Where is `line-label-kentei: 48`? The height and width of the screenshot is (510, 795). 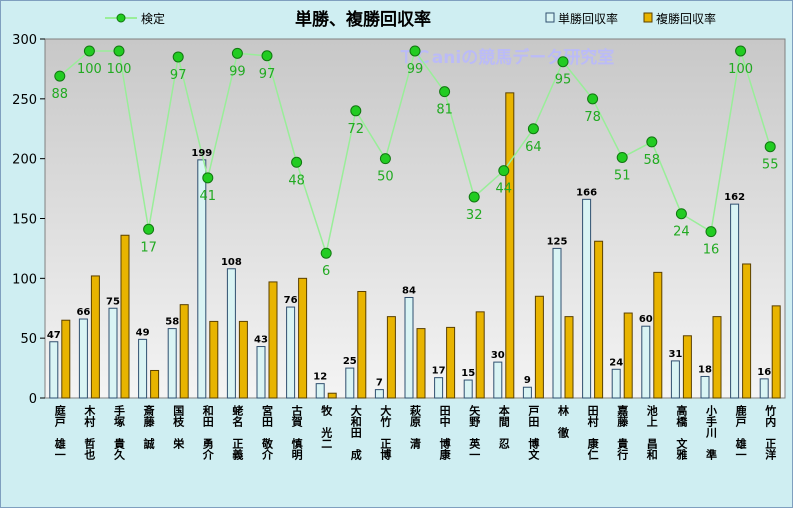
line-label-kentei: 48 is located at coordinates (296, 180).